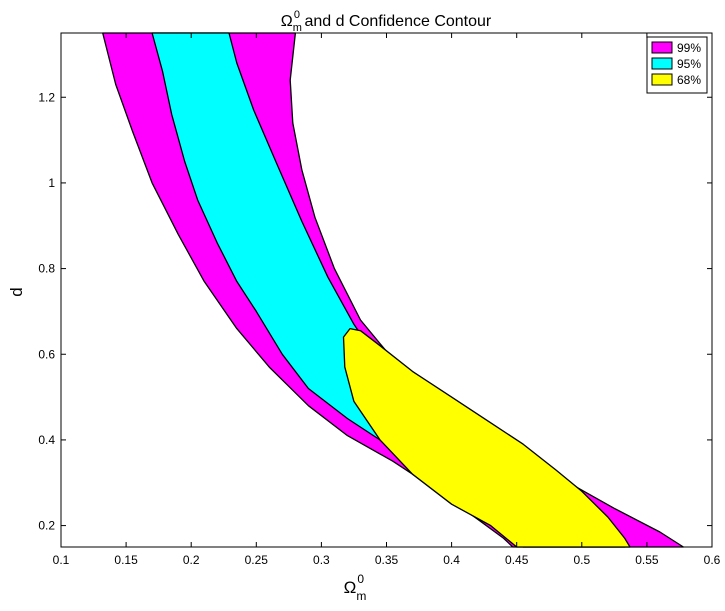 Image resolution: width=725 pixels, height=611 pixels. I want to click on chart-title: Ωm0 and d Confidence Contour, so click(386, 21).